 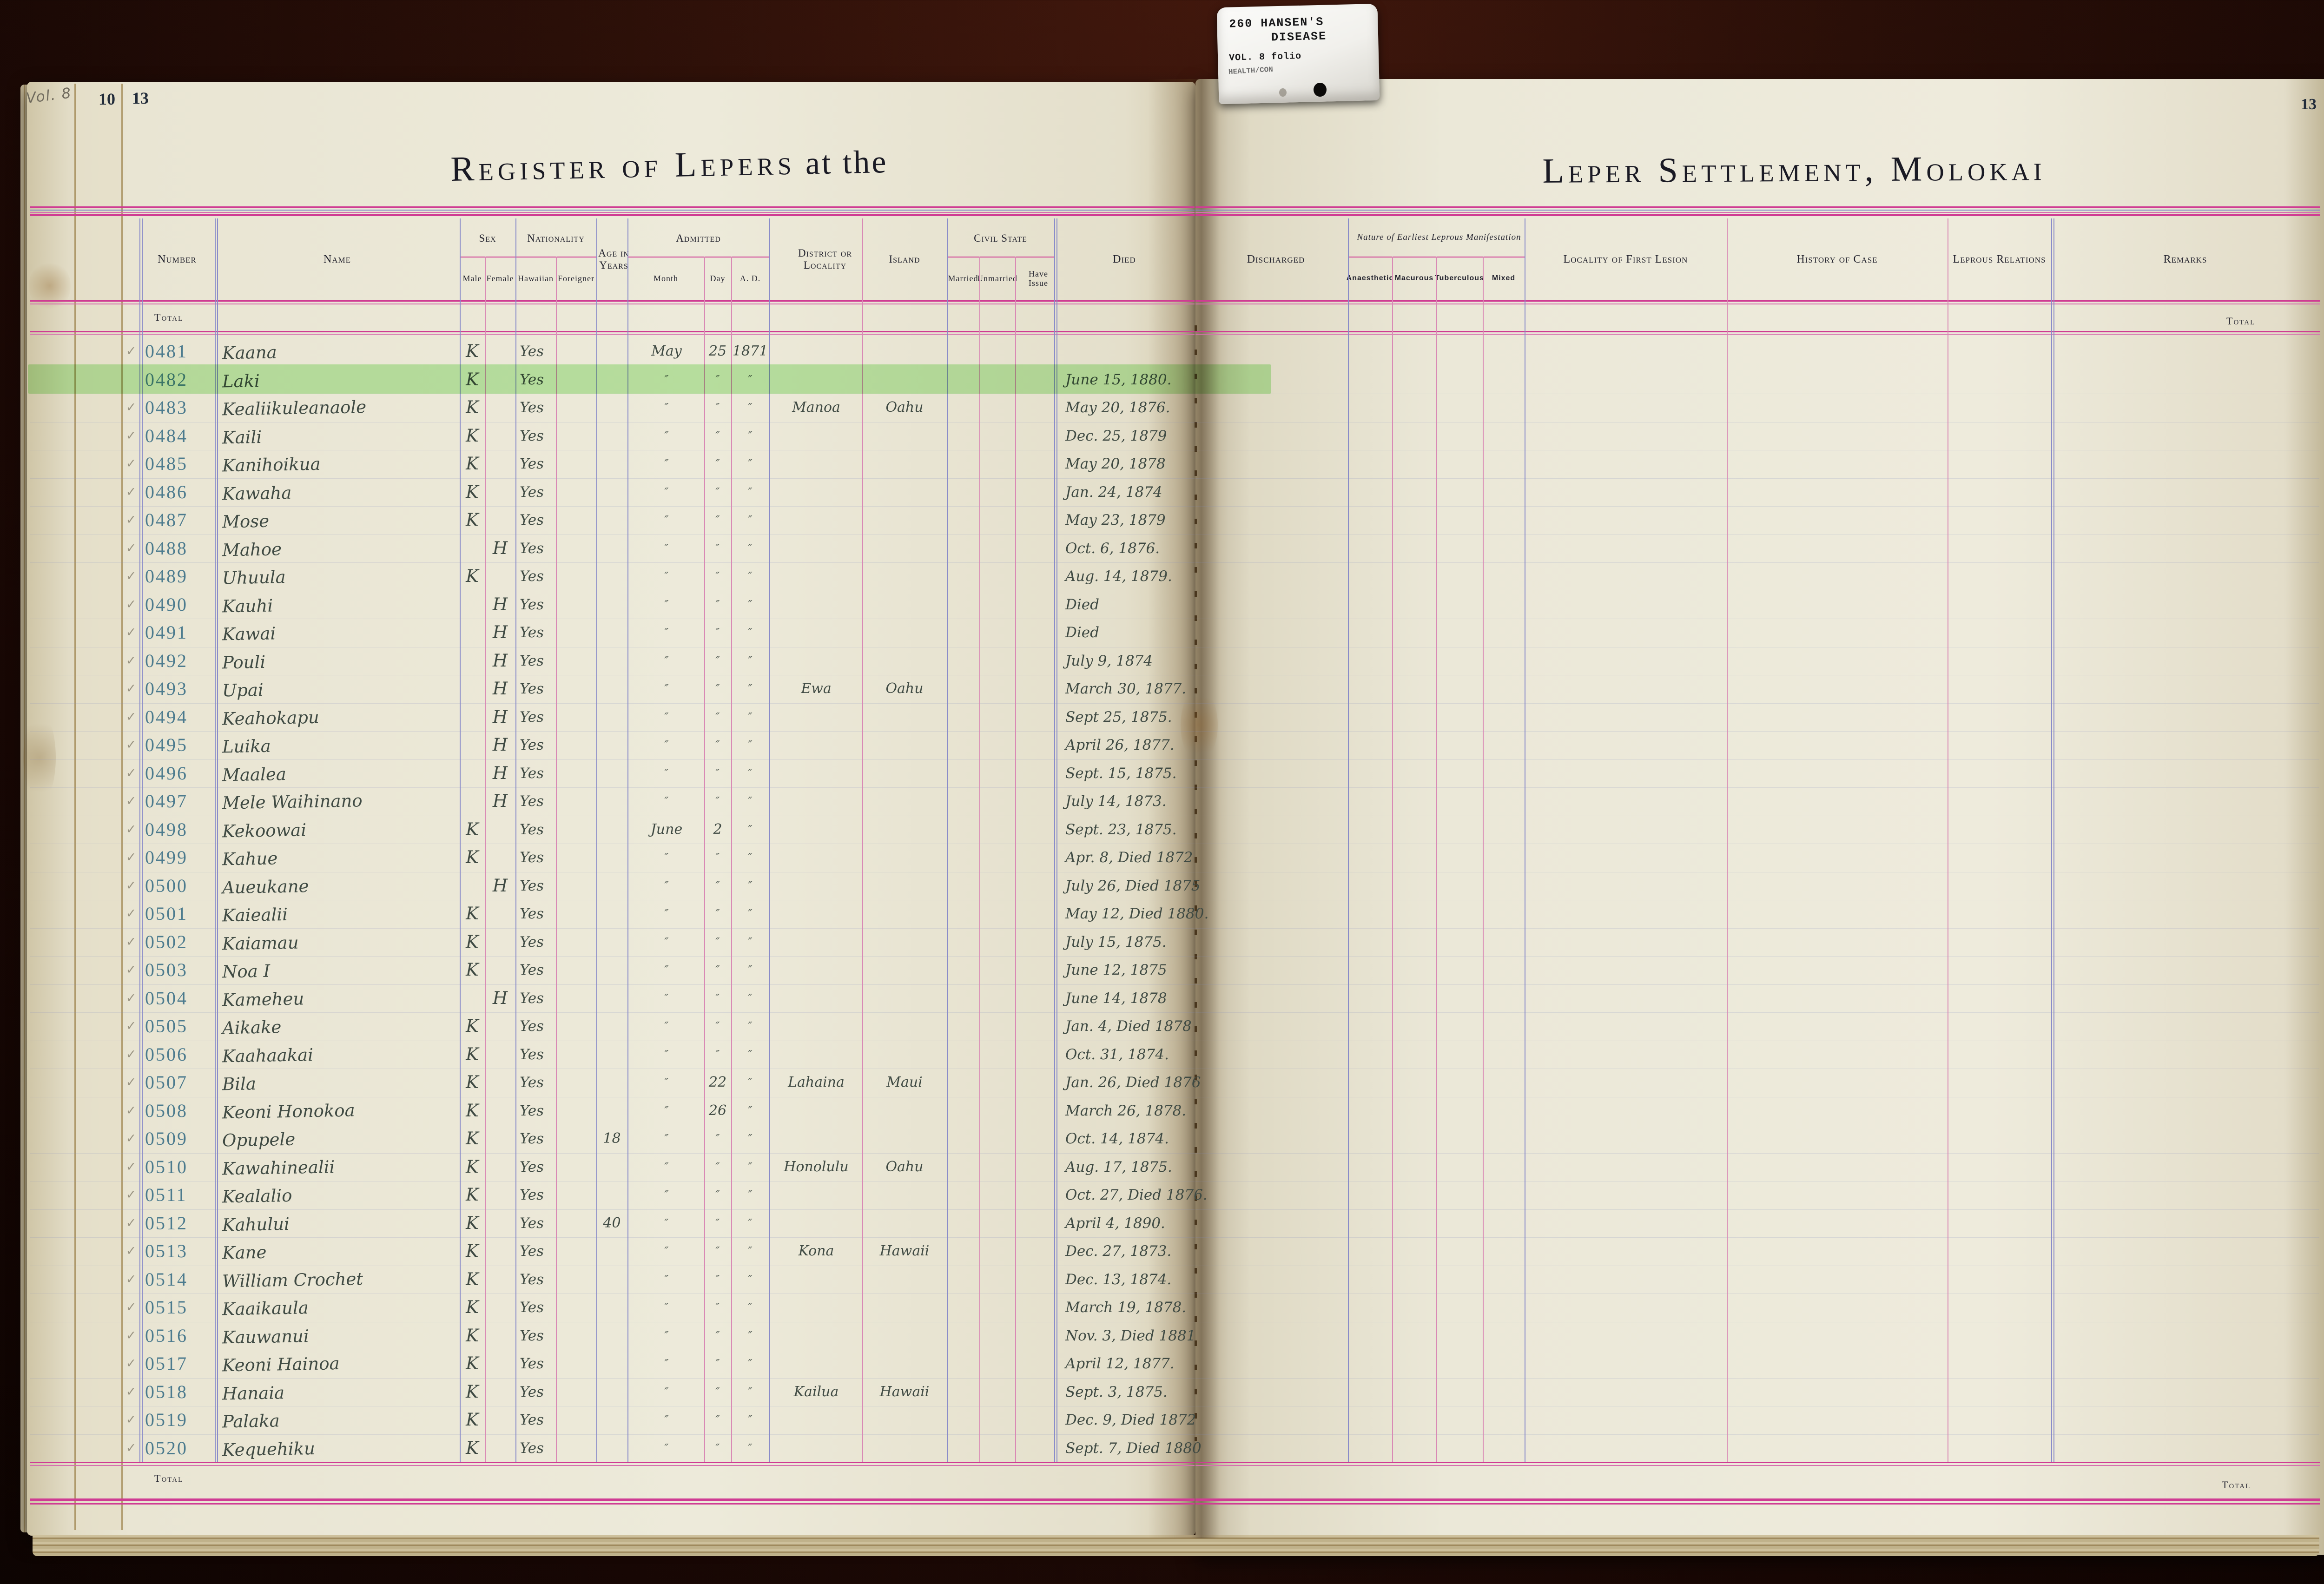 What do you see at coordinates (1504, 278) in the screenshot?
I see `col-header-mixed: Mixed` at bounding box center [1504, 278].